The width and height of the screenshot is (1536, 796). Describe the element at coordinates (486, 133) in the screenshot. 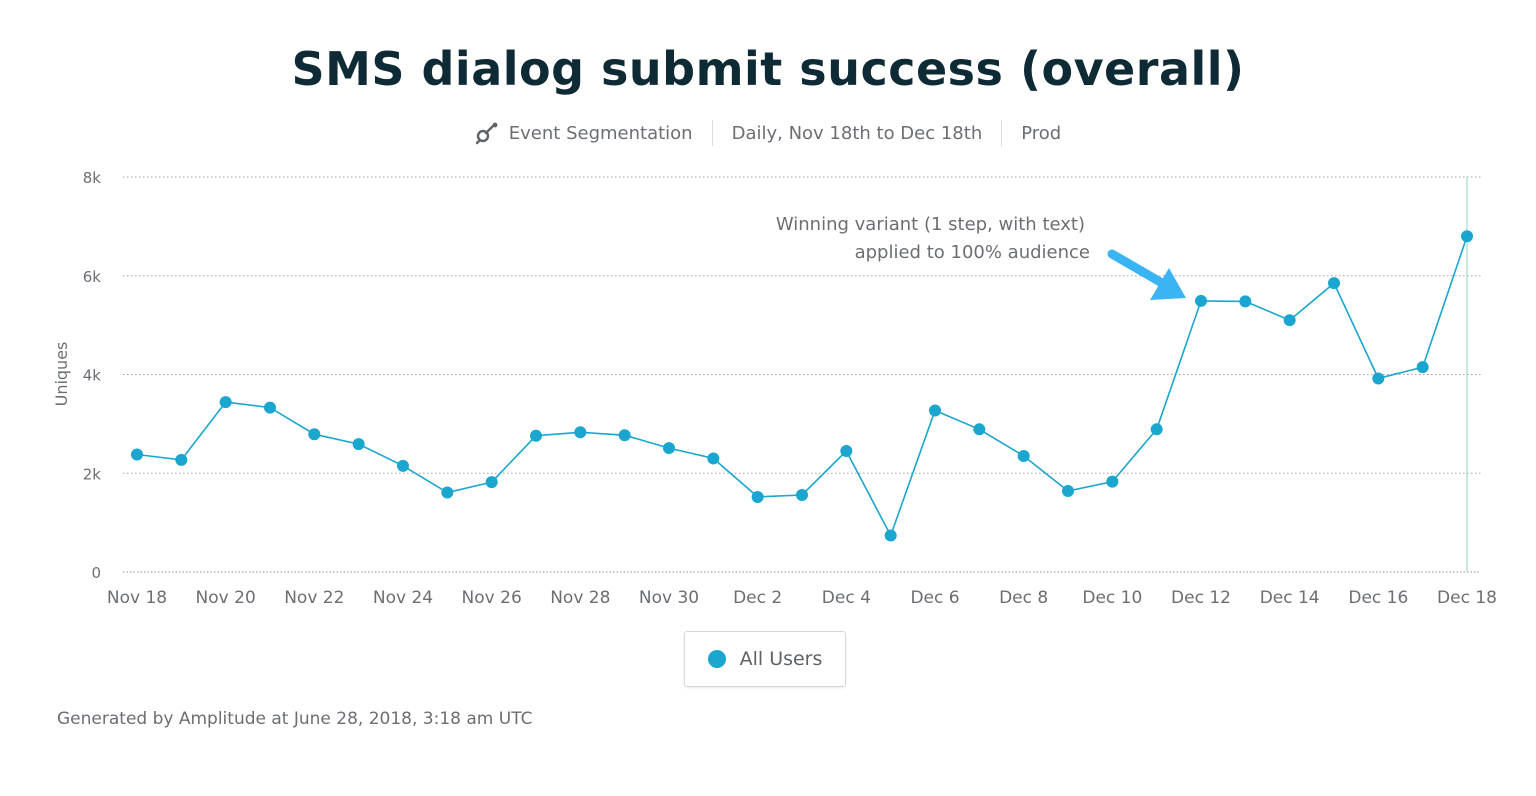

I see `event-segmentation-icon` at that location.